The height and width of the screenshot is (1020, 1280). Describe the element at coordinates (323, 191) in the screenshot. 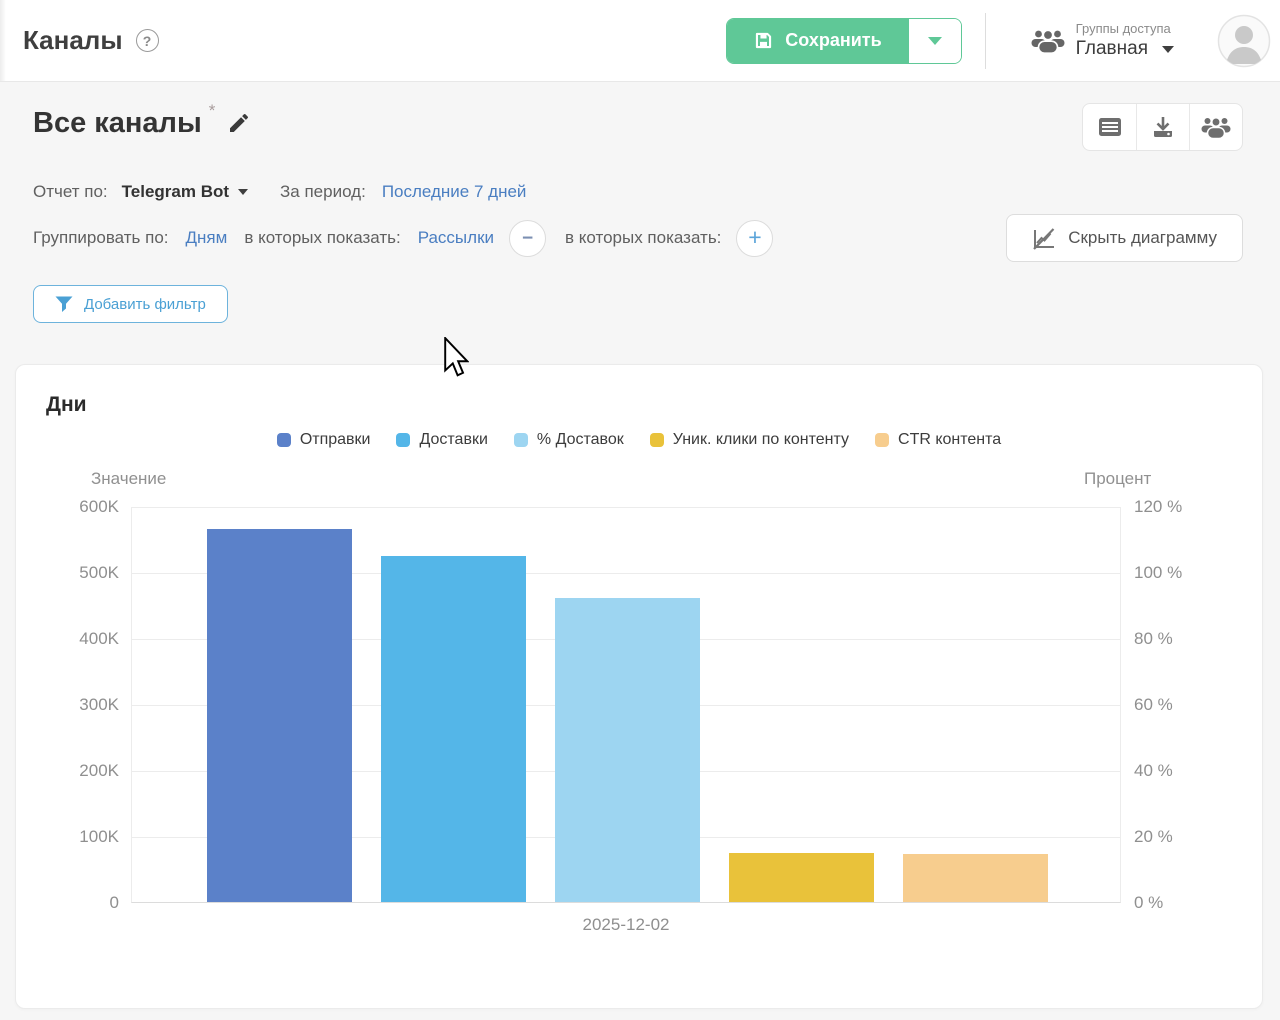

I see `period-label: За период:` at that location.